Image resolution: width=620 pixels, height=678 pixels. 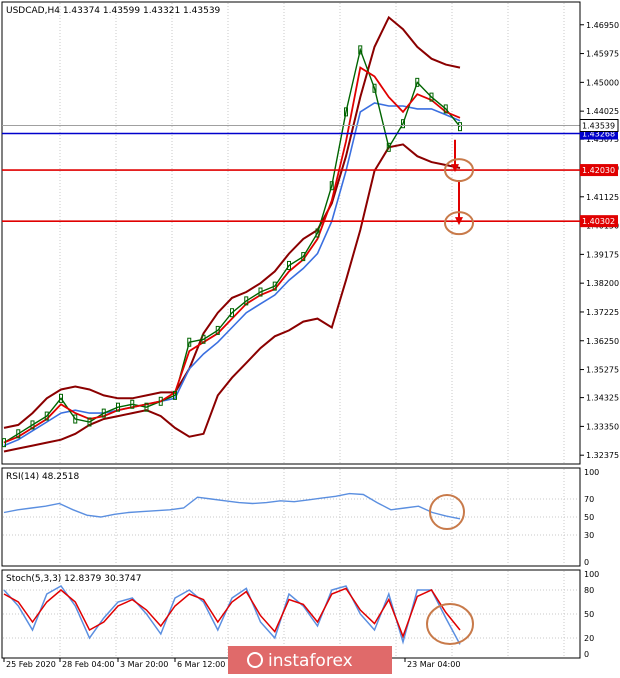 What do you see at coordinates (602, 455) in the screenshot?
I see `price-y-tick-label: 1.32375` at bounding box center [602, 455].